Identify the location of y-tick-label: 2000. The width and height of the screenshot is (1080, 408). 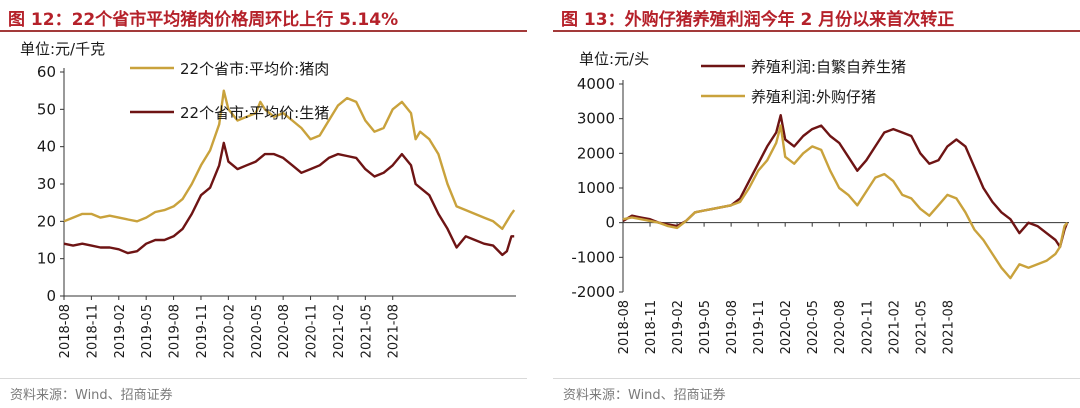
(596, 153).